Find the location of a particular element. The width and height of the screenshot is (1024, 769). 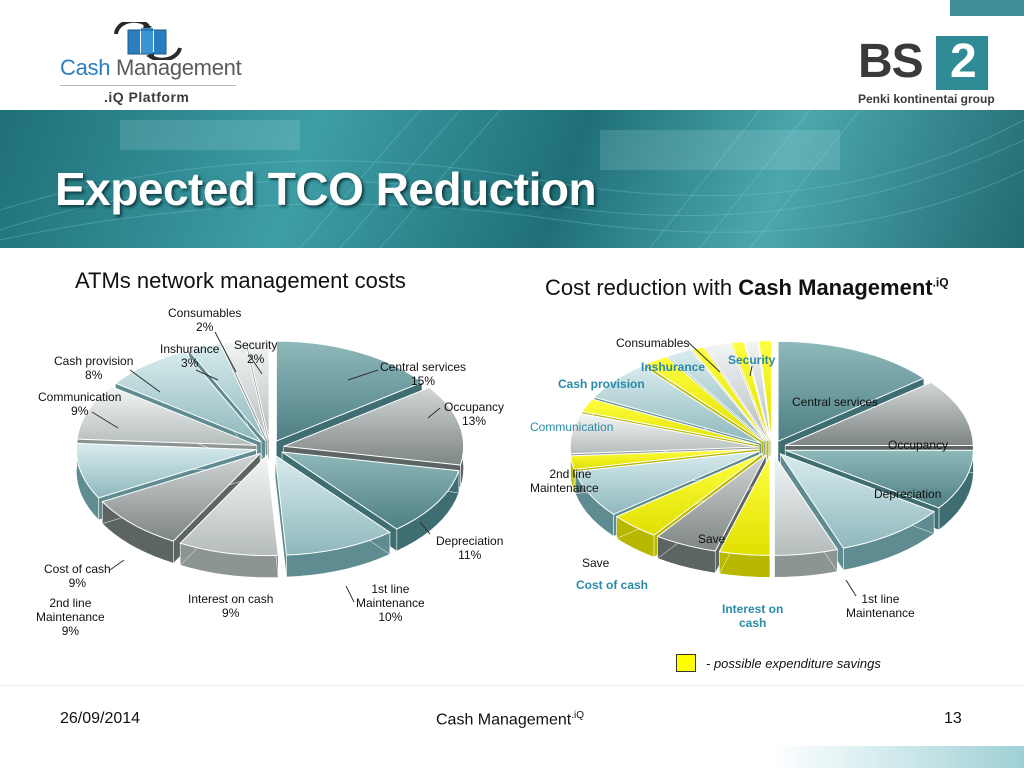

bs2-logo-group: Penki kontinentai group is located at coordinates (926, 99).